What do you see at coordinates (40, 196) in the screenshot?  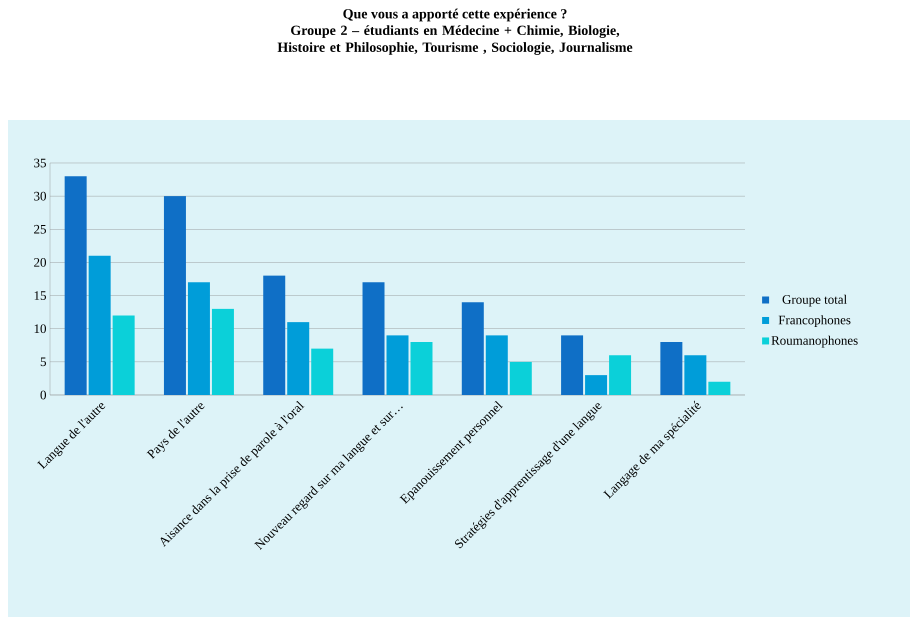 I see `y-tick-label: 30` at bounding box center [40, 196].